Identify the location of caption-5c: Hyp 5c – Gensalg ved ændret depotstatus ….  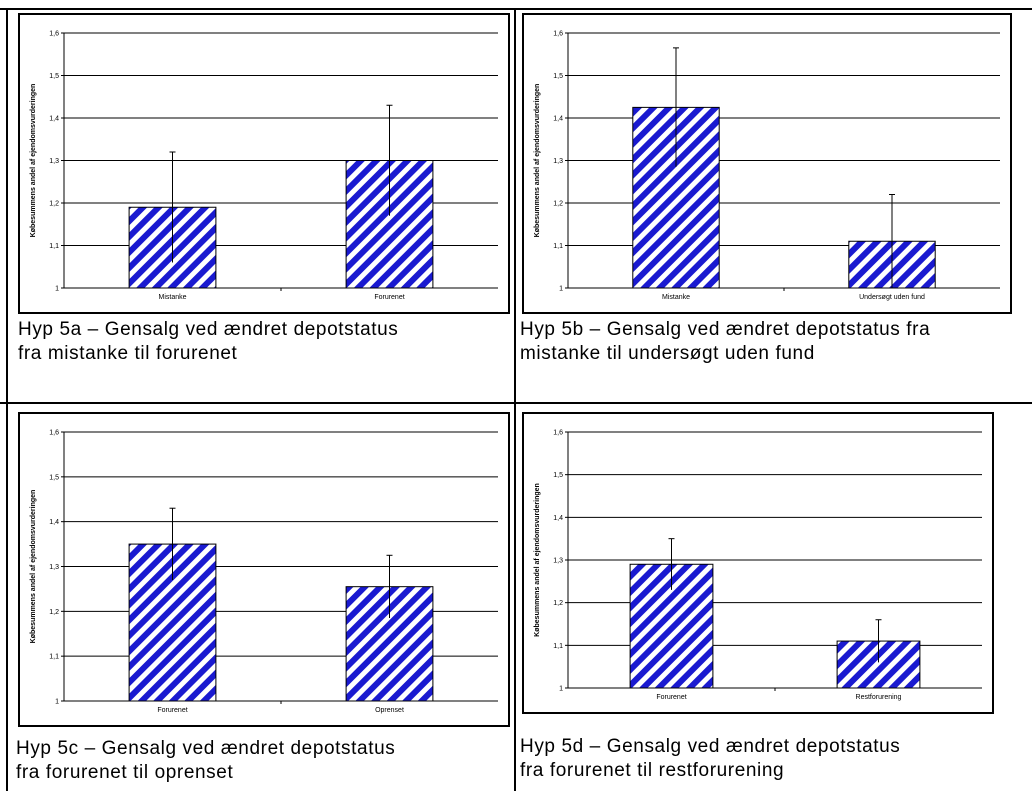
(206, 760).